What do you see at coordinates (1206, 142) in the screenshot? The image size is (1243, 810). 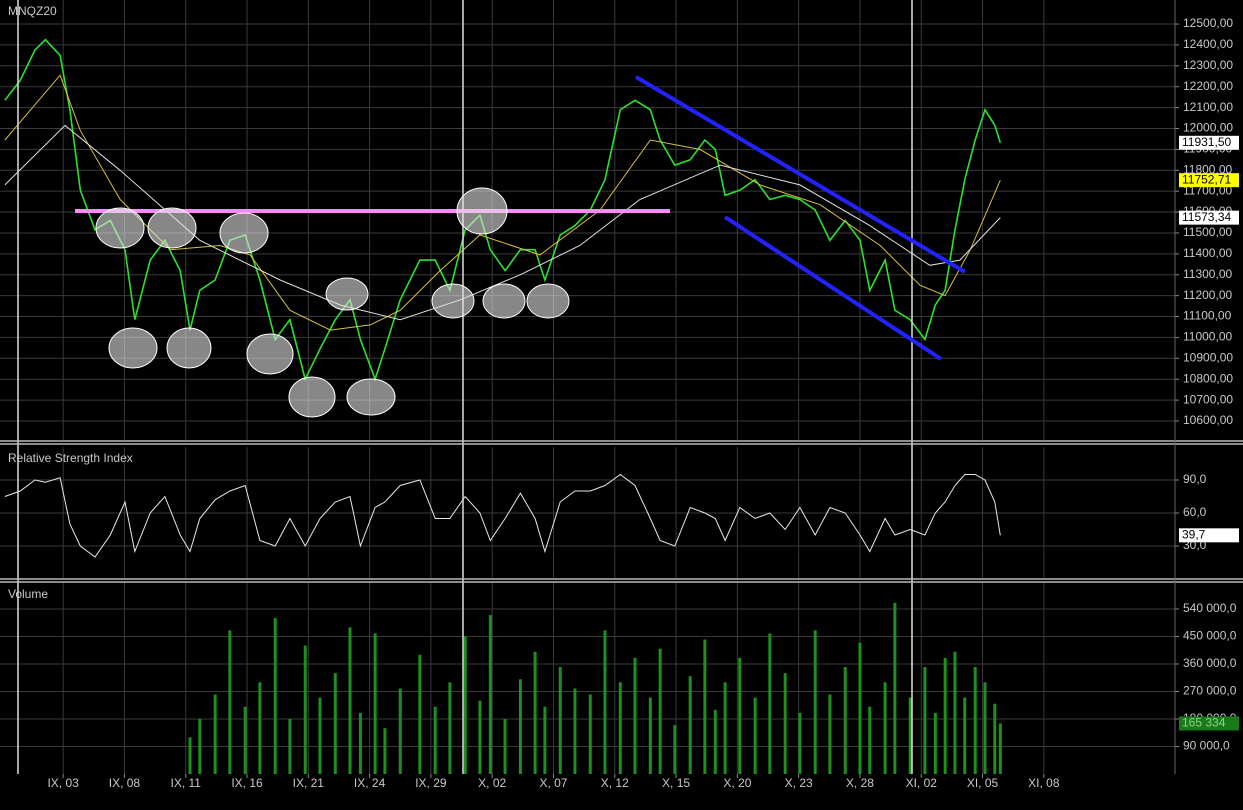 I see `last-value-label: 11931,50` at bounding box center [1206, 142].